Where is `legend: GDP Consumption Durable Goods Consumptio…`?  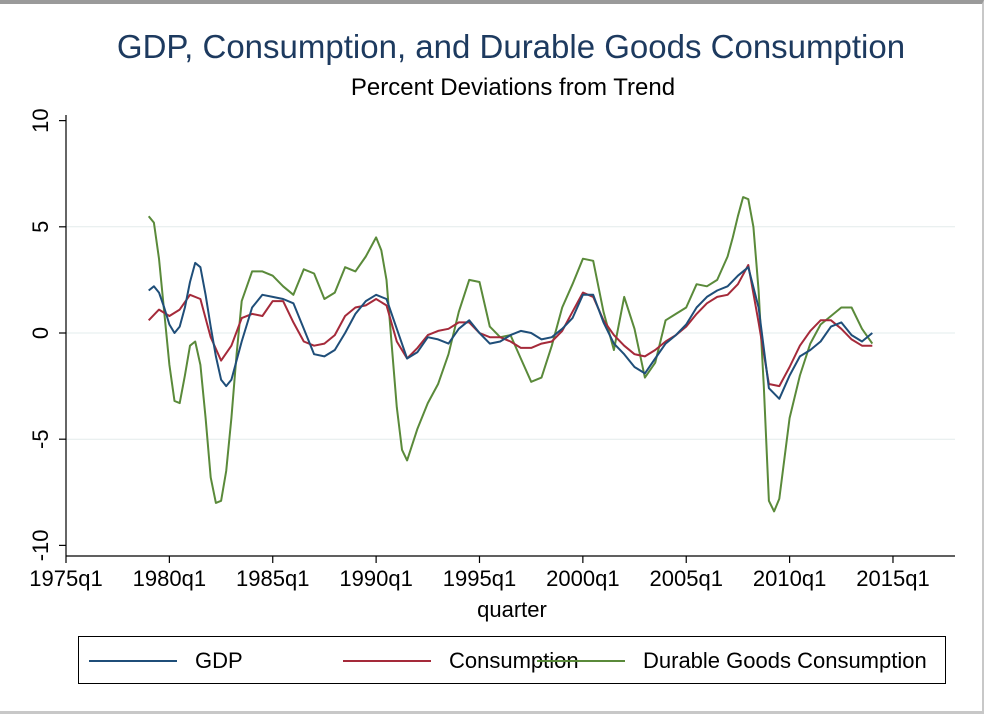
legend: GDP Consumption Durable Goods Consumptio… is located at coordinates (512, 660).